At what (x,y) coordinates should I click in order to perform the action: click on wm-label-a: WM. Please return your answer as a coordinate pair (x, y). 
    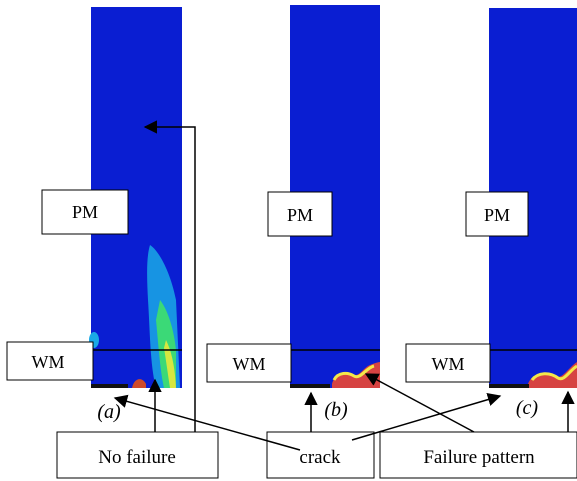
    Looking at the image, I should click on (50, 361).